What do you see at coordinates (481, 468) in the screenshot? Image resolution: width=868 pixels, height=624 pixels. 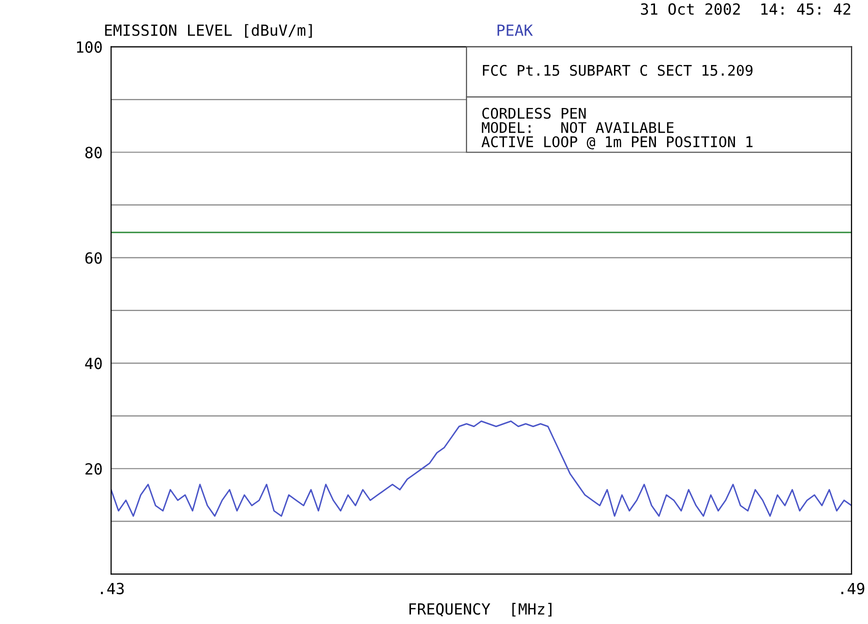 I see `line-series` at bounding box center [481, 468].